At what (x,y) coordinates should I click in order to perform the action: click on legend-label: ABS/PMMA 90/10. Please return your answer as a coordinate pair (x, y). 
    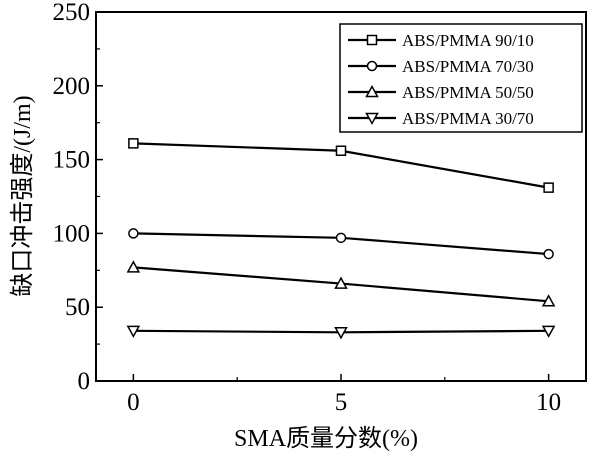
    Looking at the image, I should click on (468, 40).